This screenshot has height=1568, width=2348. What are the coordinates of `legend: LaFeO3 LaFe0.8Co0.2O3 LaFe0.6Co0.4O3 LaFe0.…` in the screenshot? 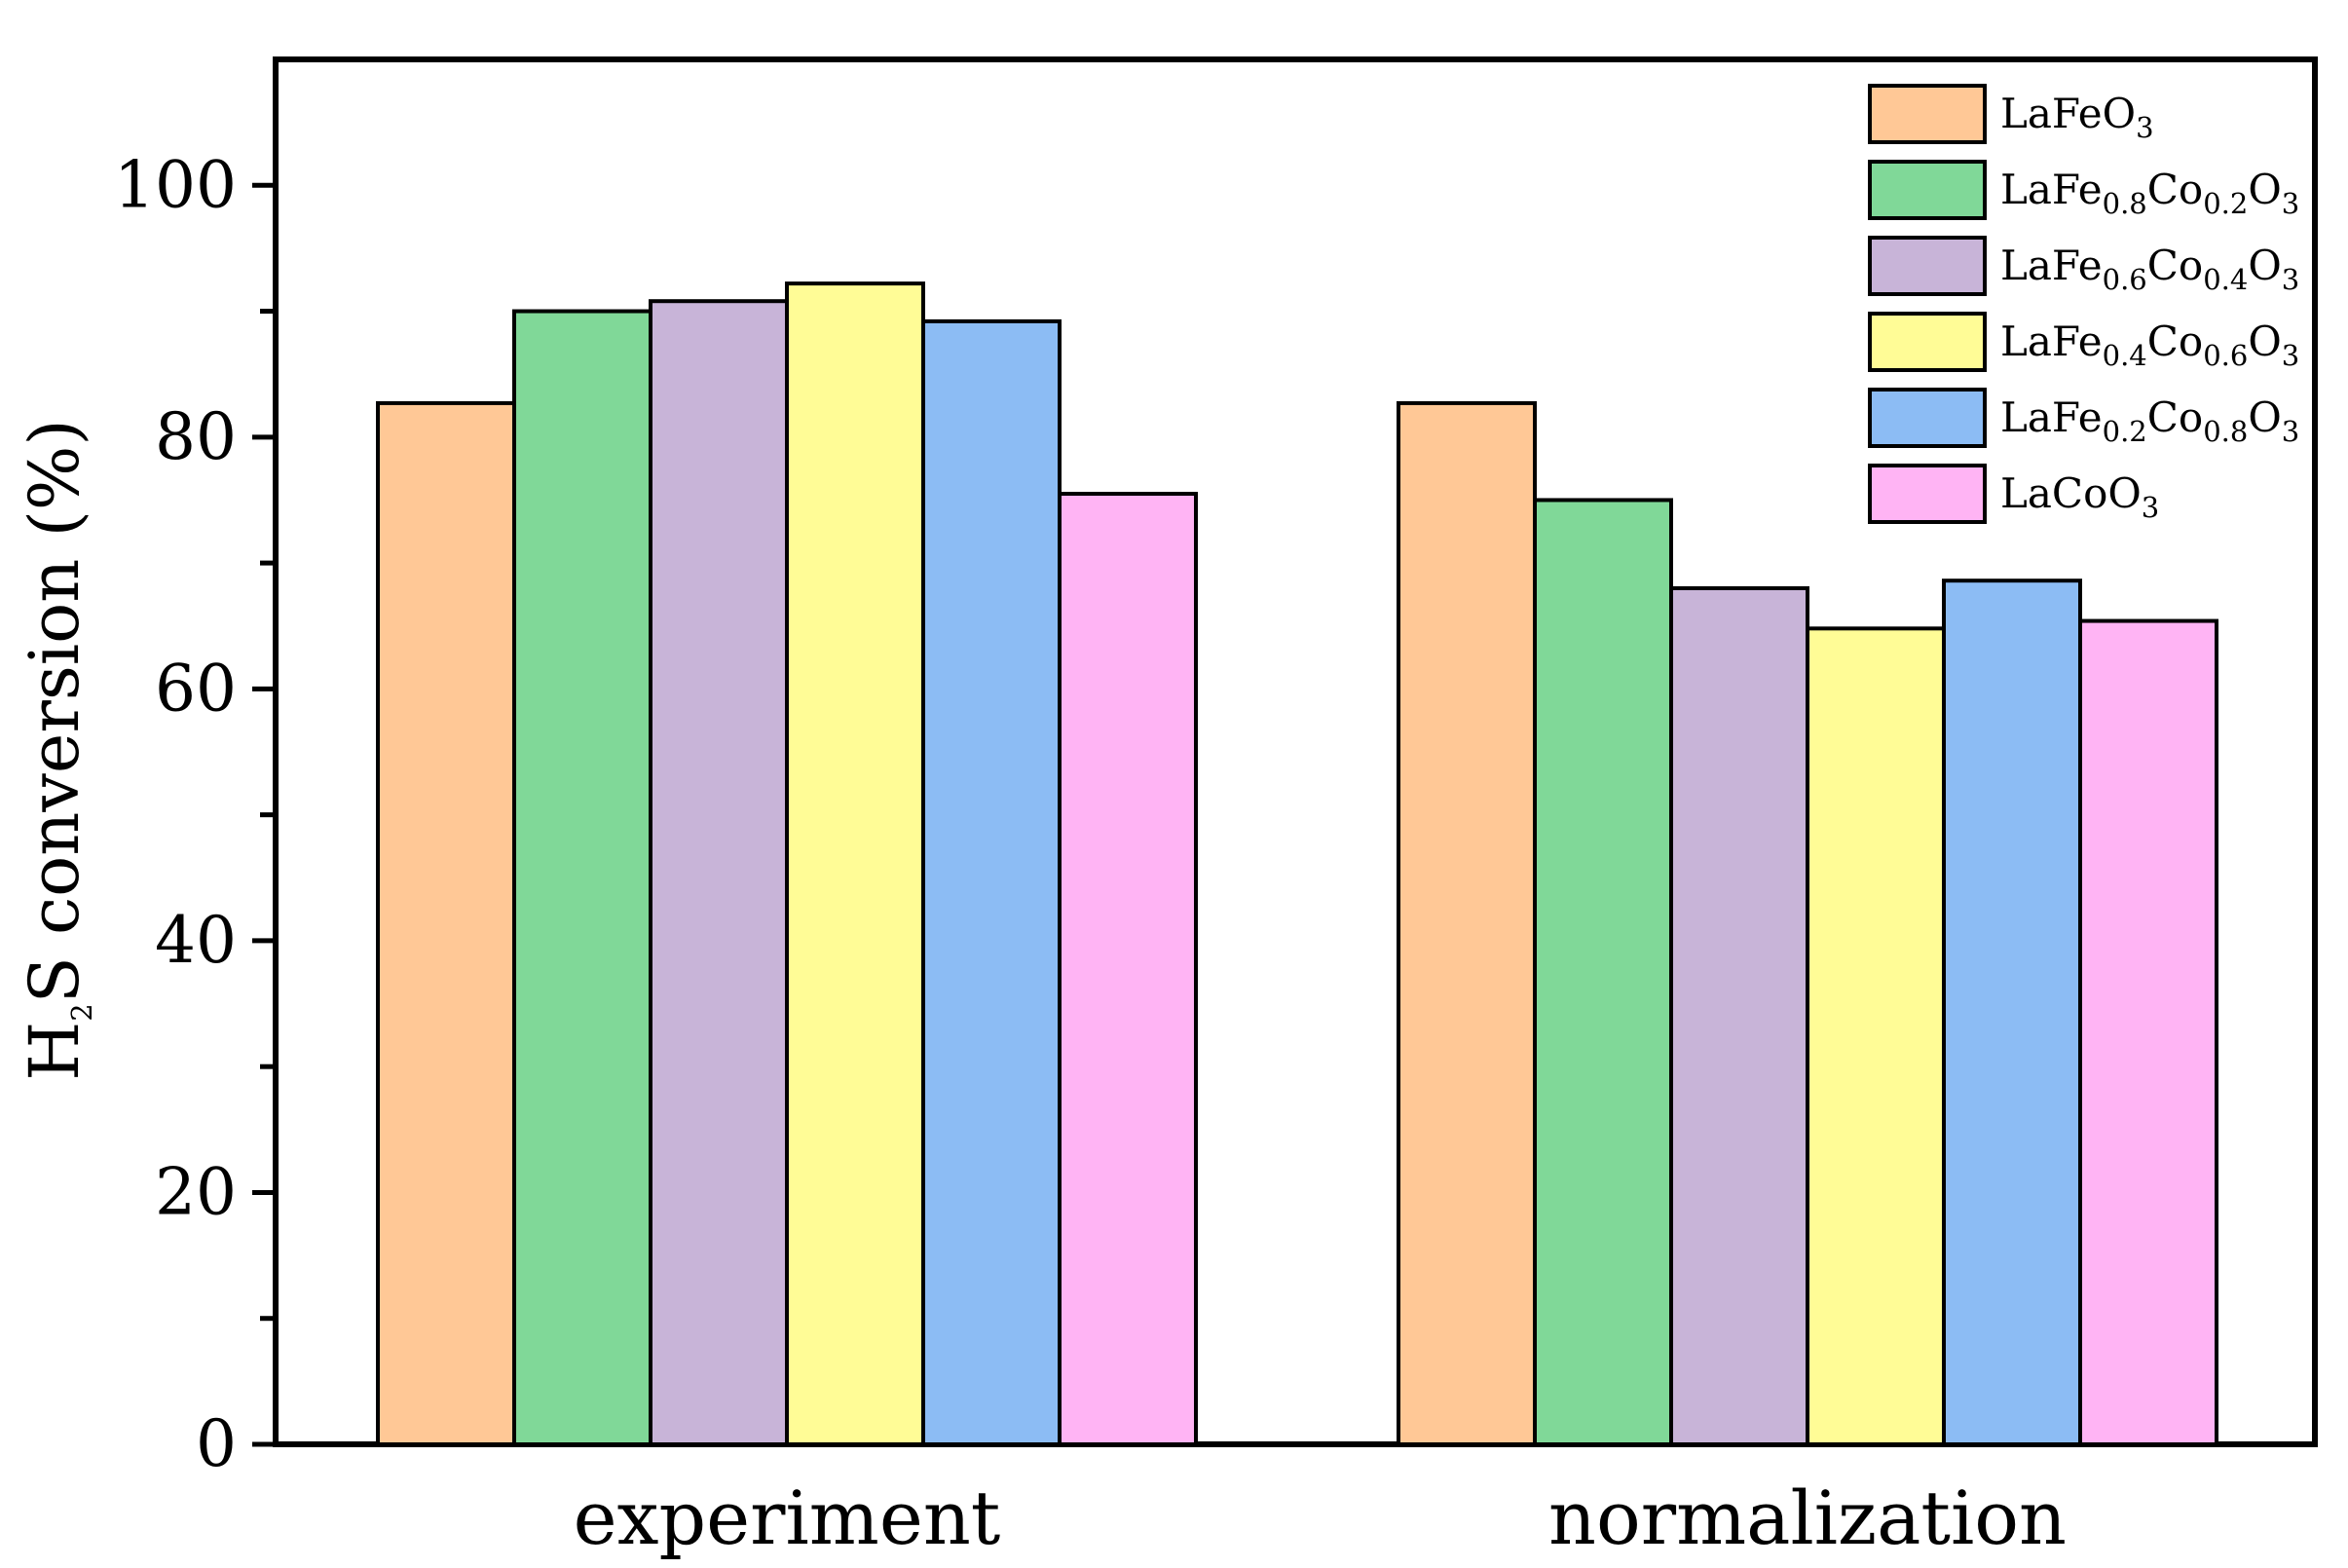 It's located at (2083, 304).